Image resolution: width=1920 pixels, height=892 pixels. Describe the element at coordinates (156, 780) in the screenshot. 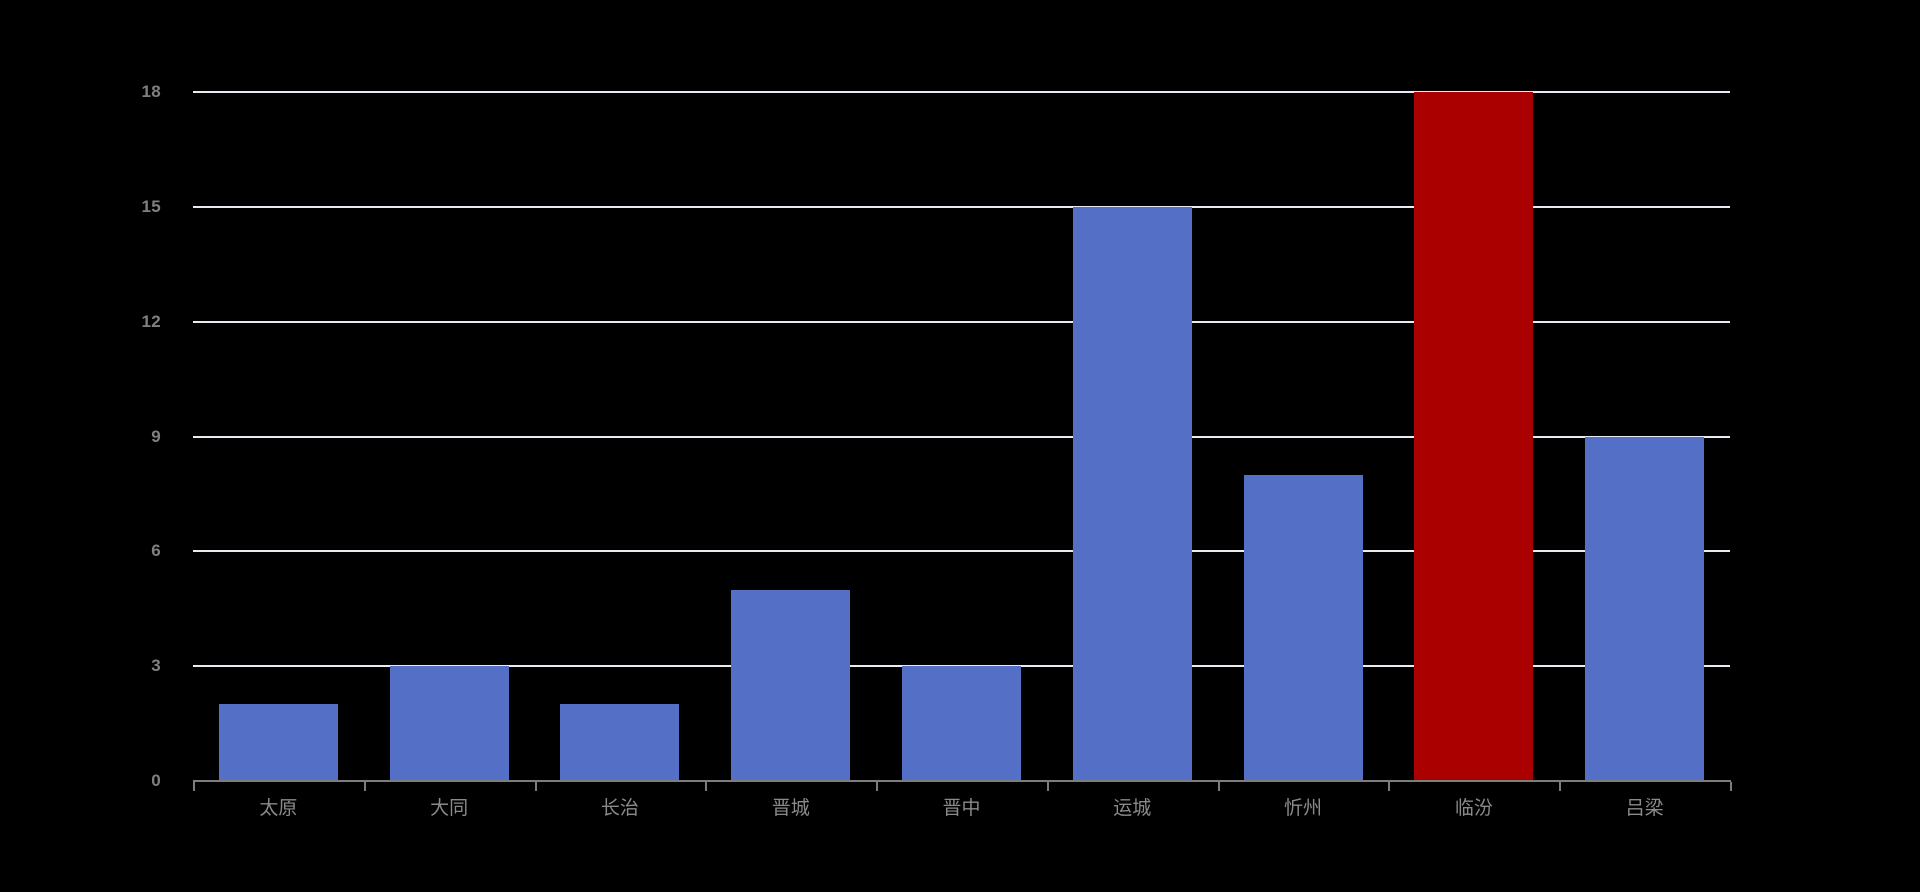

I see `y-axis-tick-label: 0` at that location.